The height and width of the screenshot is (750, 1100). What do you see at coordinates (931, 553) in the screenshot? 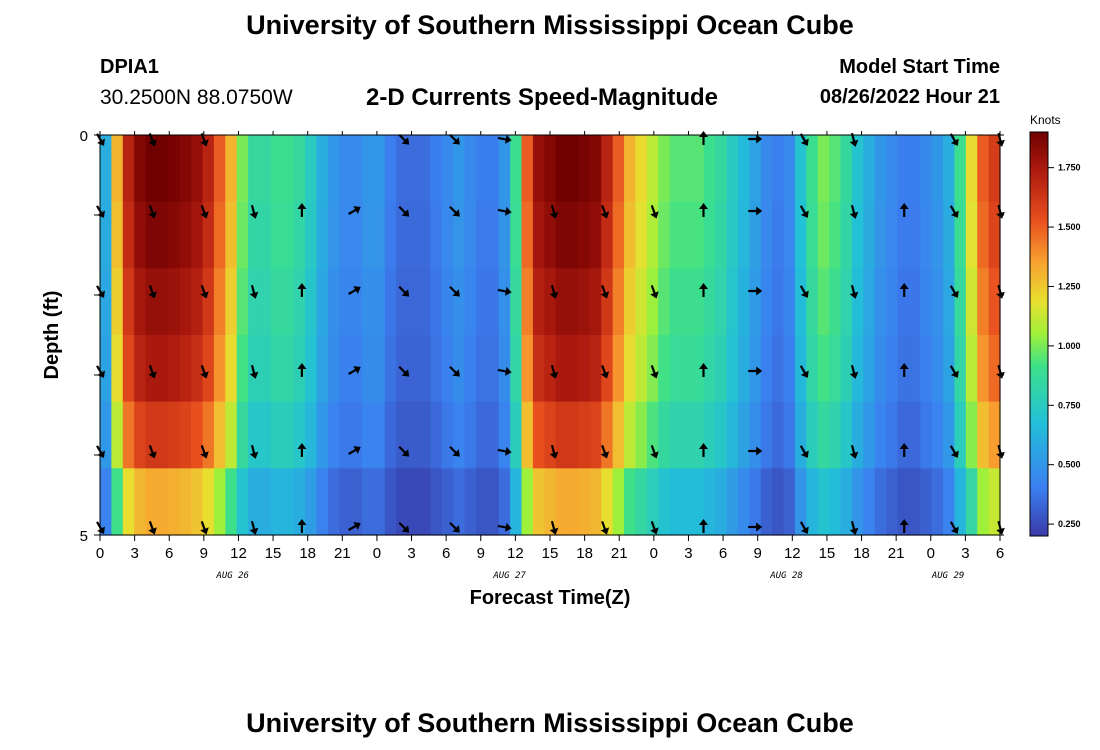
I see `x-tick-label: 0` at bounding box center [931, 553].